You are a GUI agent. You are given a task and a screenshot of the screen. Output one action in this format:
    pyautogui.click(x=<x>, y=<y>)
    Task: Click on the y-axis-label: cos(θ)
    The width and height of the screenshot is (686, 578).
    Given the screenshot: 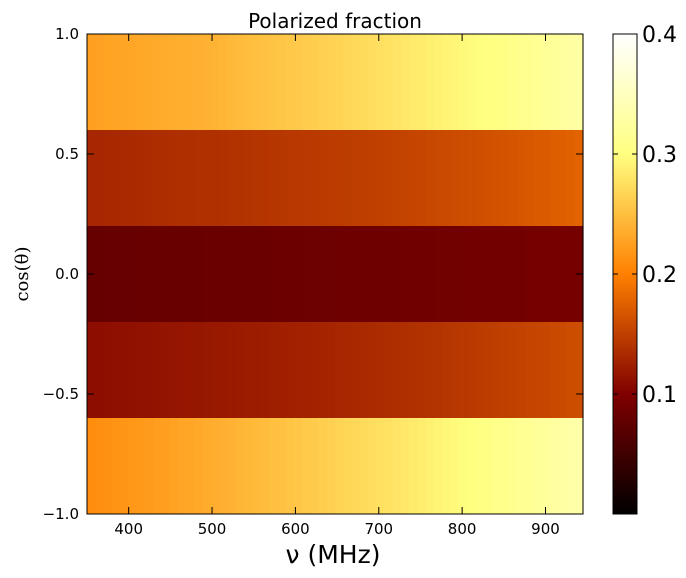 What is the action you would take?
    pyautogui.click(x=22, y=273)
    